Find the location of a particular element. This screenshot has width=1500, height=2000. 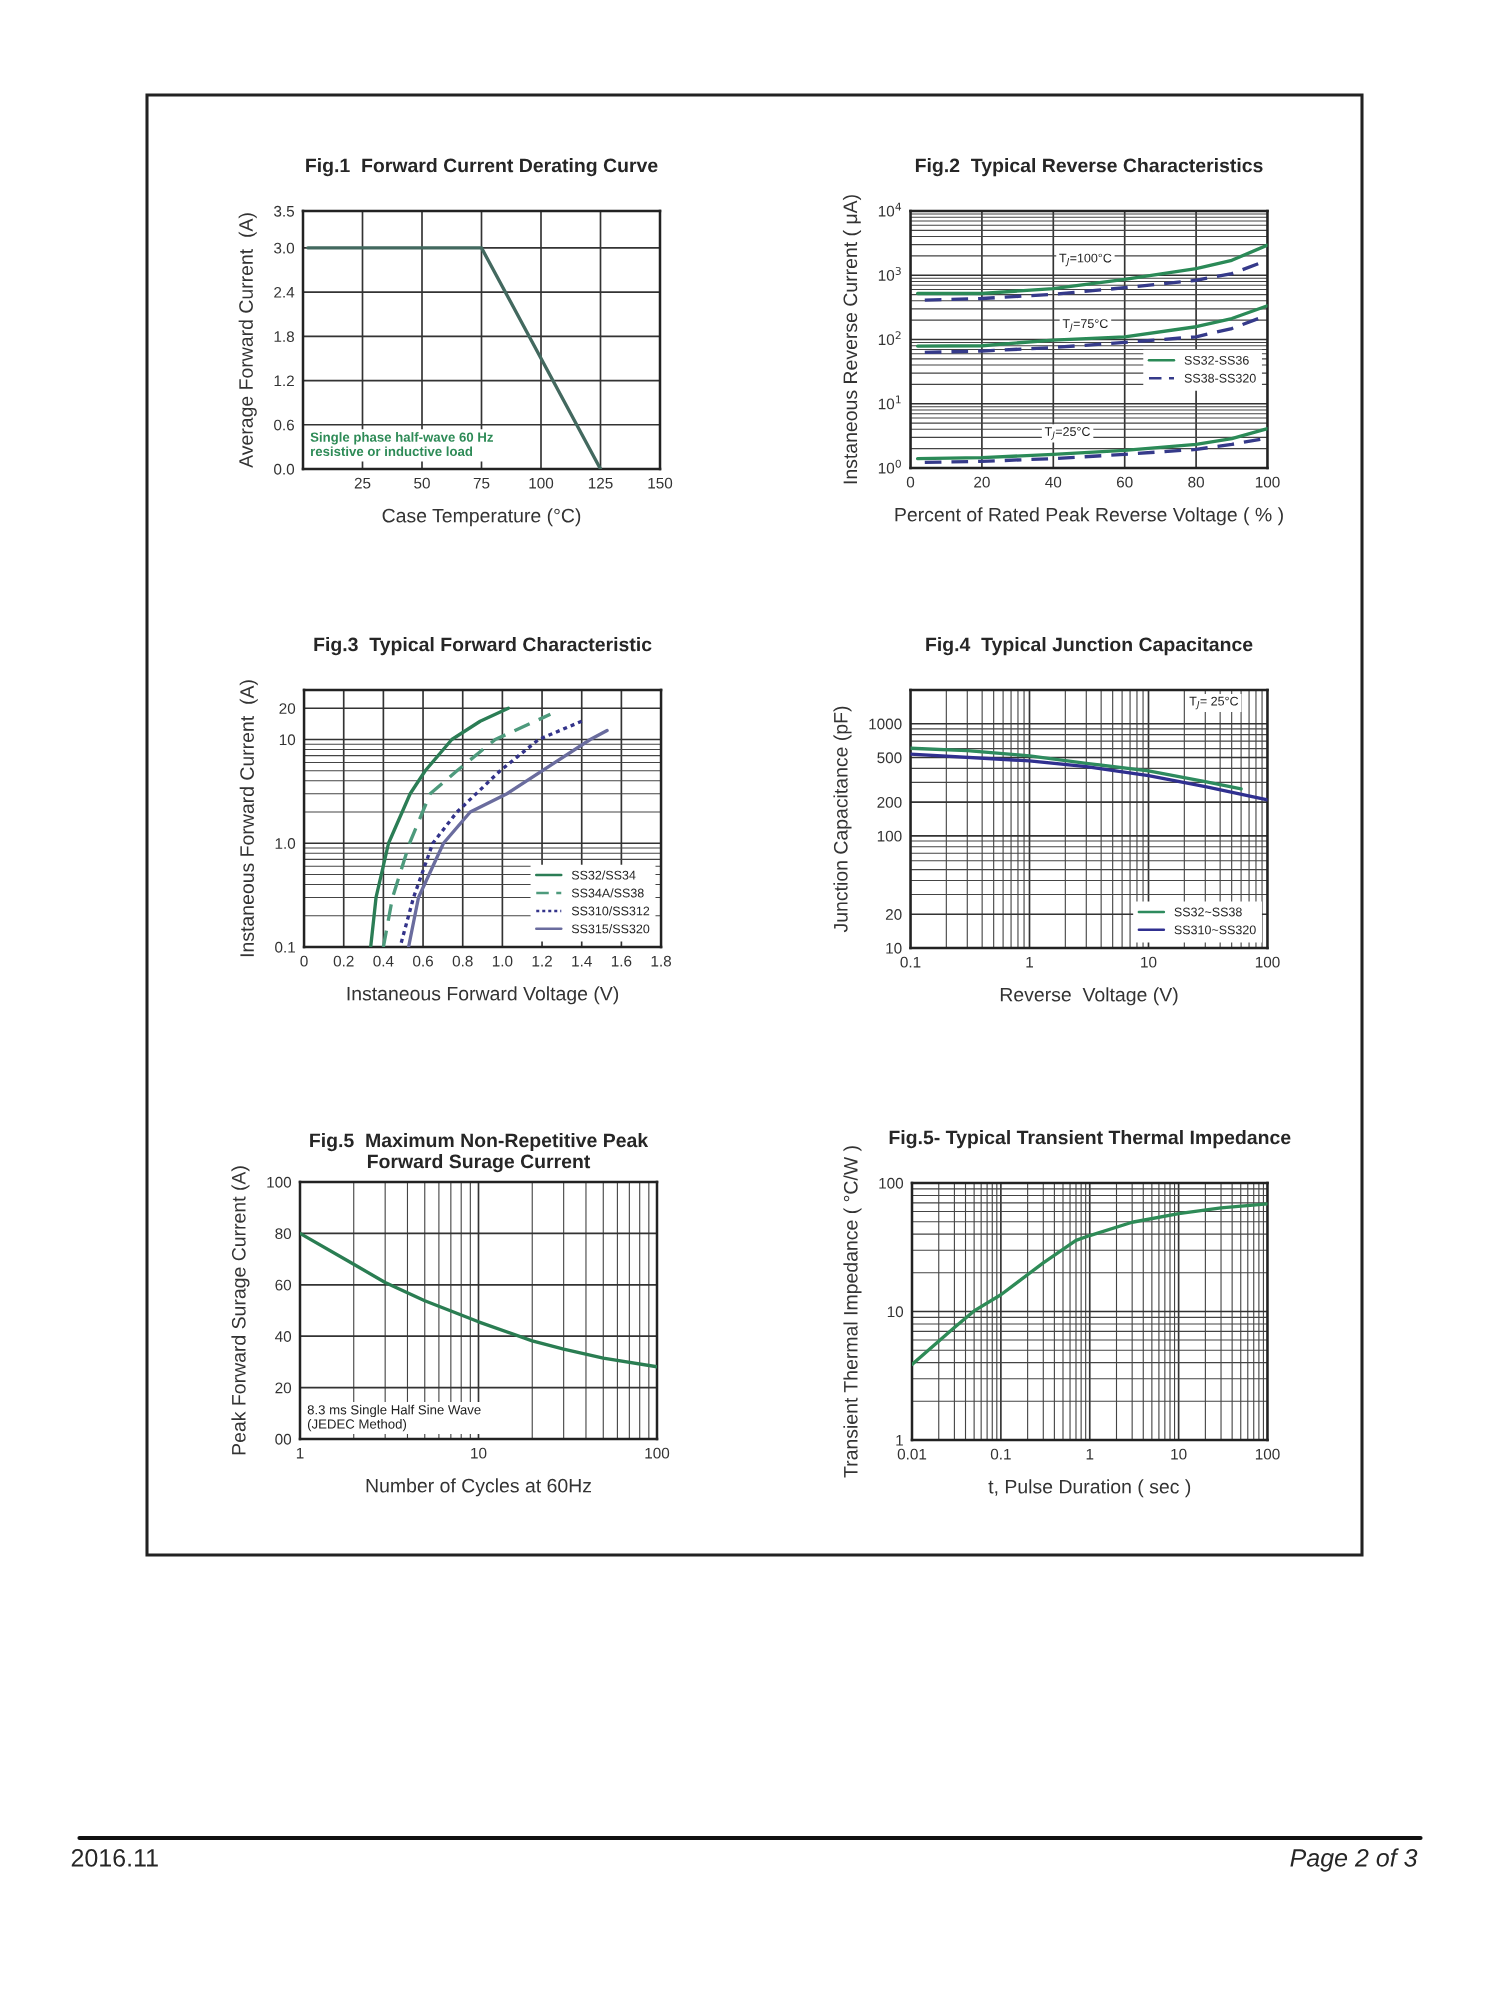

y-tick-label: 10$^{0}$ is located at coordinates (889, 466).